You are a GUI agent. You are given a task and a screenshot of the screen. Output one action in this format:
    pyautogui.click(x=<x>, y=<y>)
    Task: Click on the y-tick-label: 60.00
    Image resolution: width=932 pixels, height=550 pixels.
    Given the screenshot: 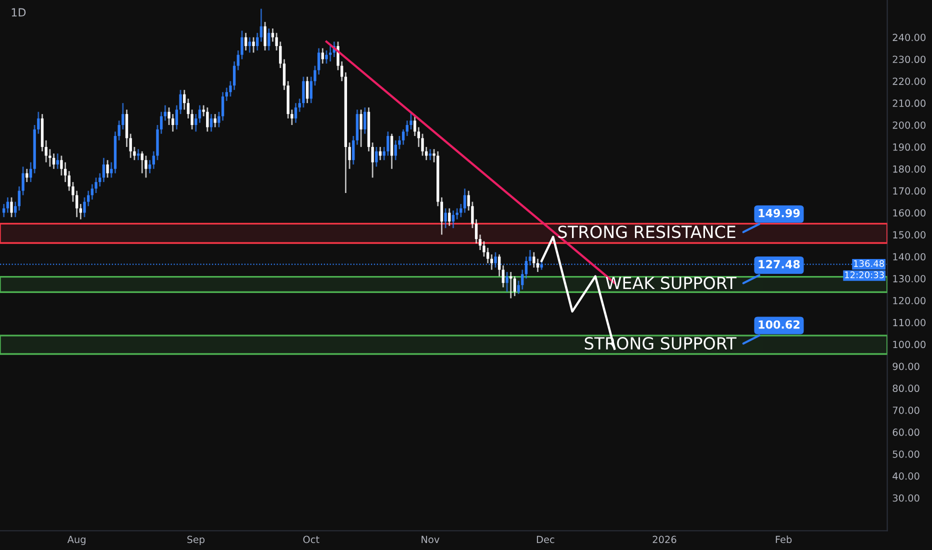 What is the action you would take?
    pyautogui.click(x=906, y=432)
    